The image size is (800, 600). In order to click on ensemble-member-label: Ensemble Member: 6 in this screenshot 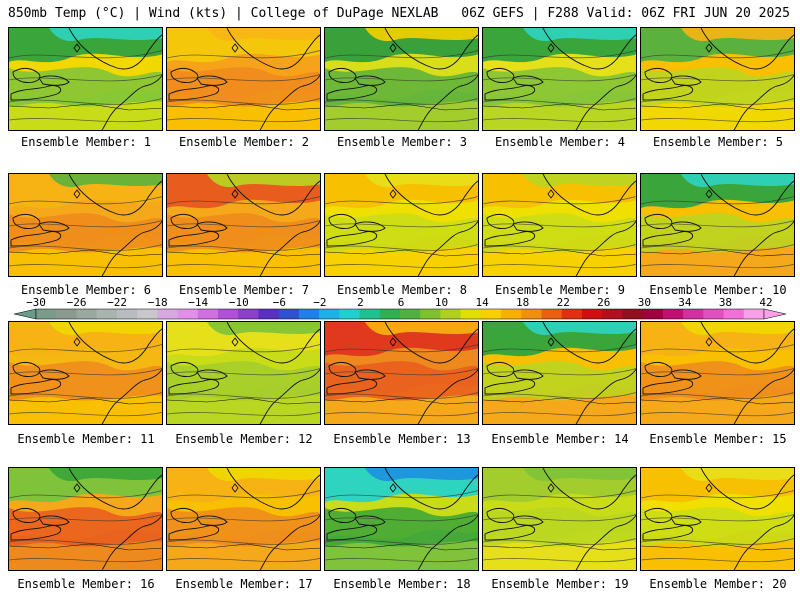, I will do `click(86, 290)`.